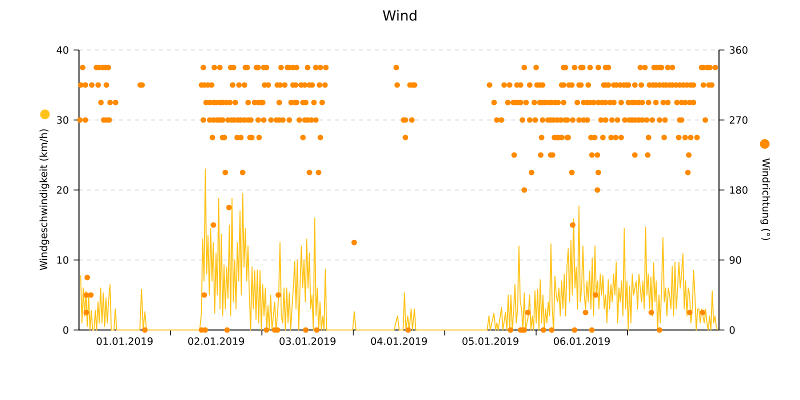 The image size is (800, 400). I want to click on y-tick-label: 20, so click(62, 190).